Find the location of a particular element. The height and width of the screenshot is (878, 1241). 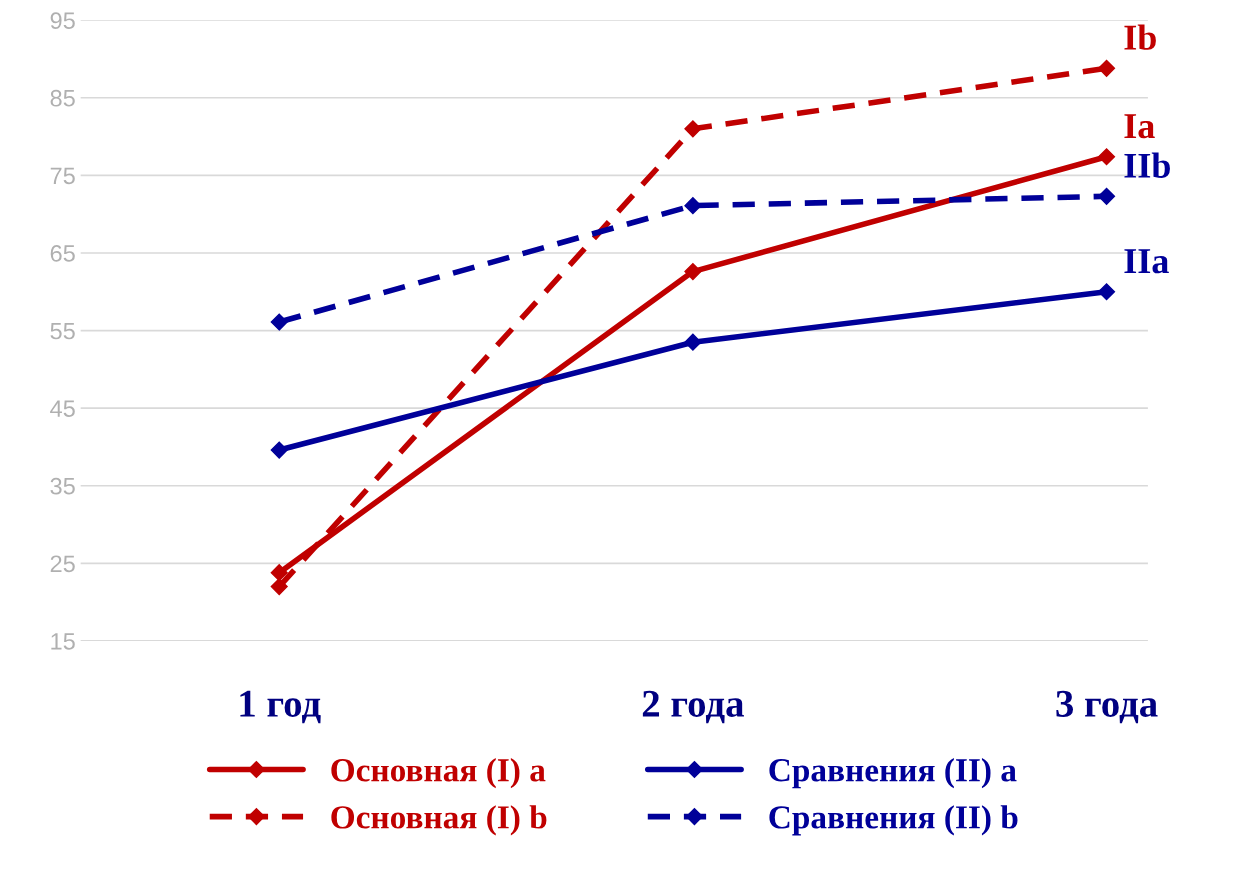

annotation: Ia is located at coordinates (1139, 126).